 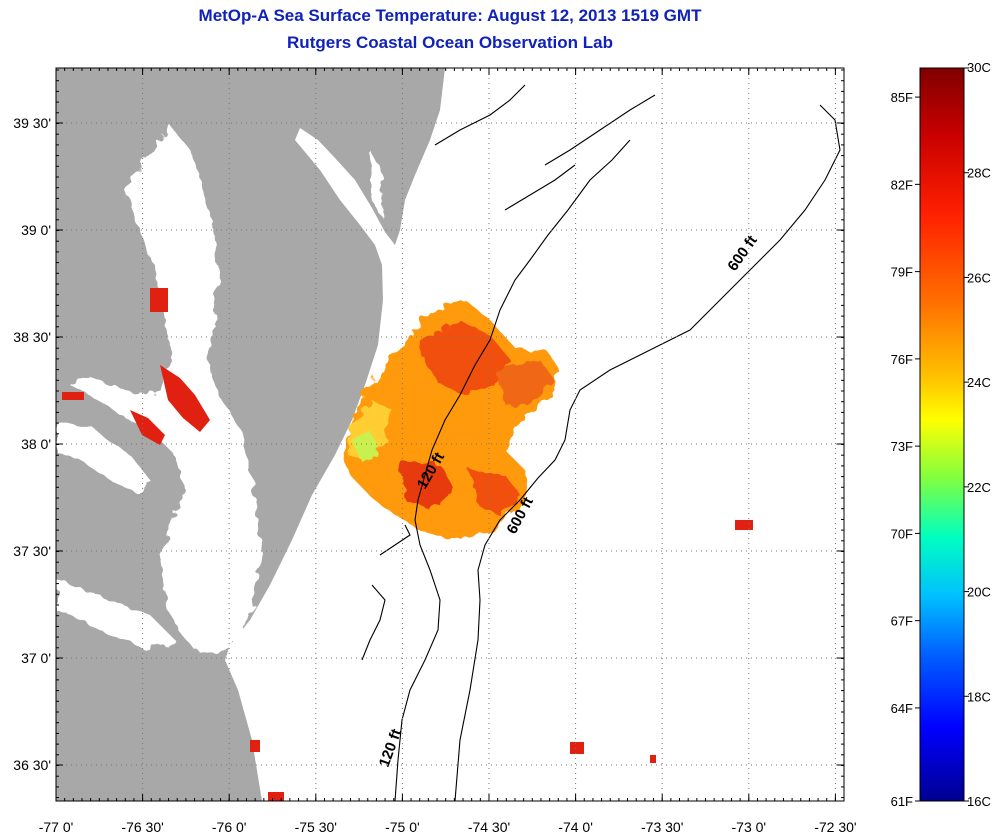 What do you see at coordinates (902, 708) in the screenshot?
I see `colorbar-f-label: 64F` at bounding box center [902, 708].